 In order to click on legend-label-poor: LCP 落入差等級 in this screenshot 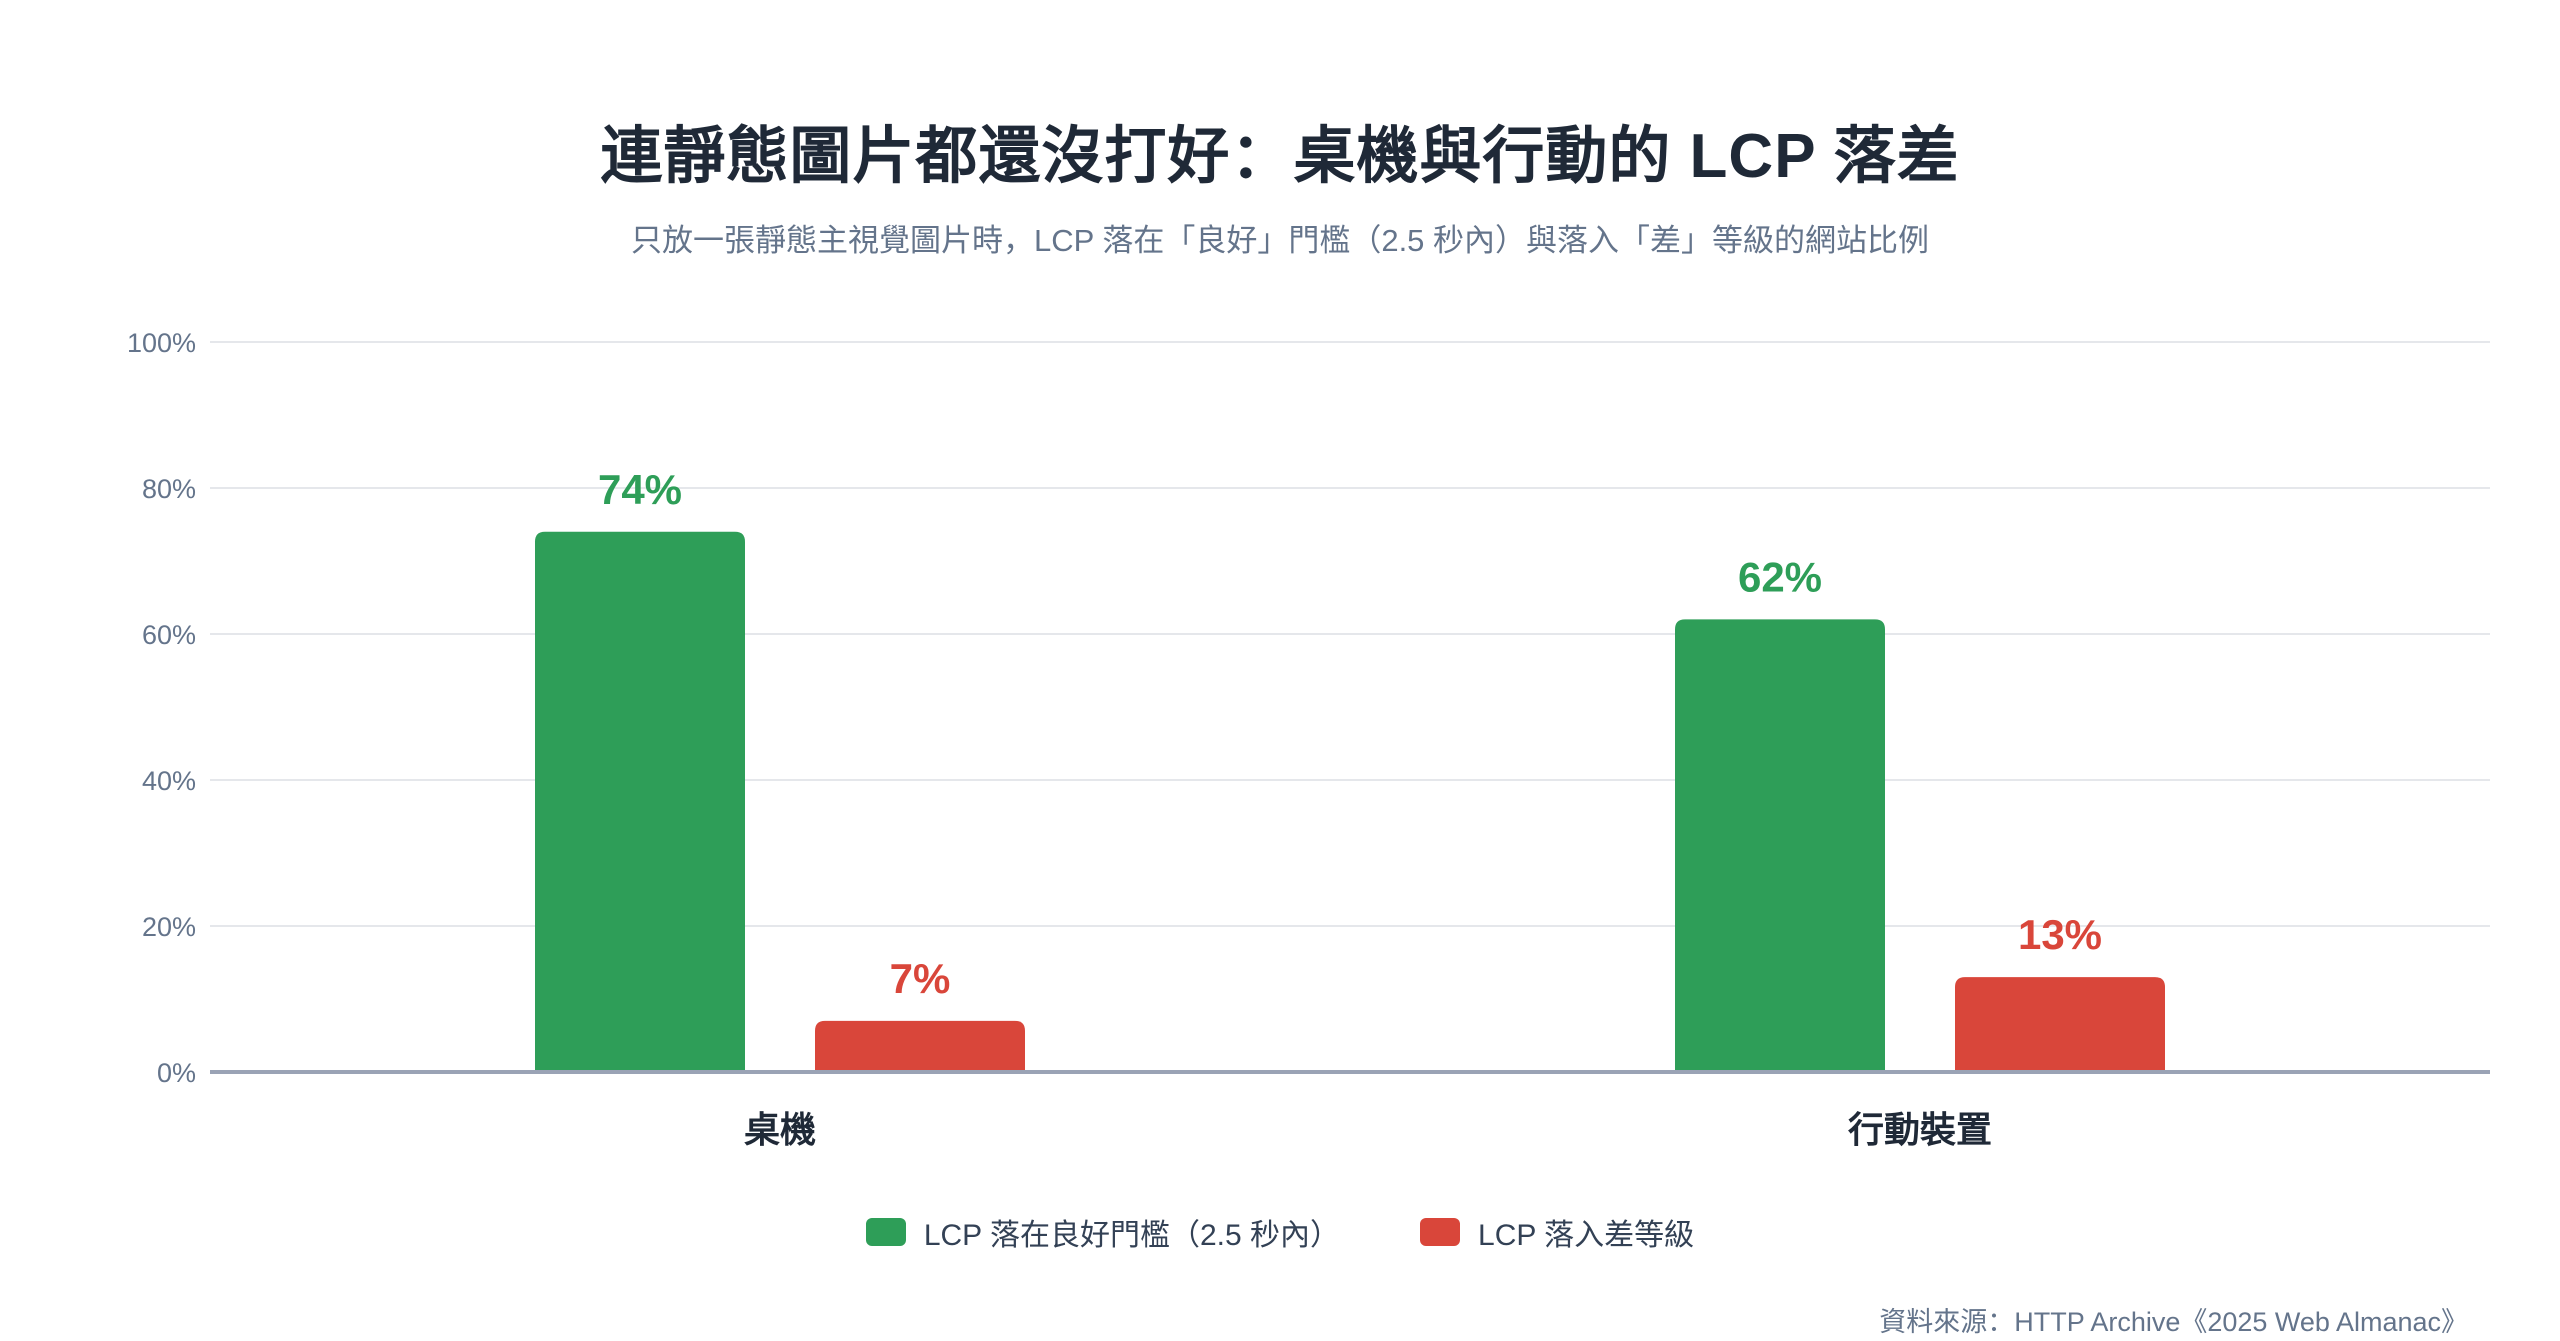, I will do `click(1586, 1235)`.